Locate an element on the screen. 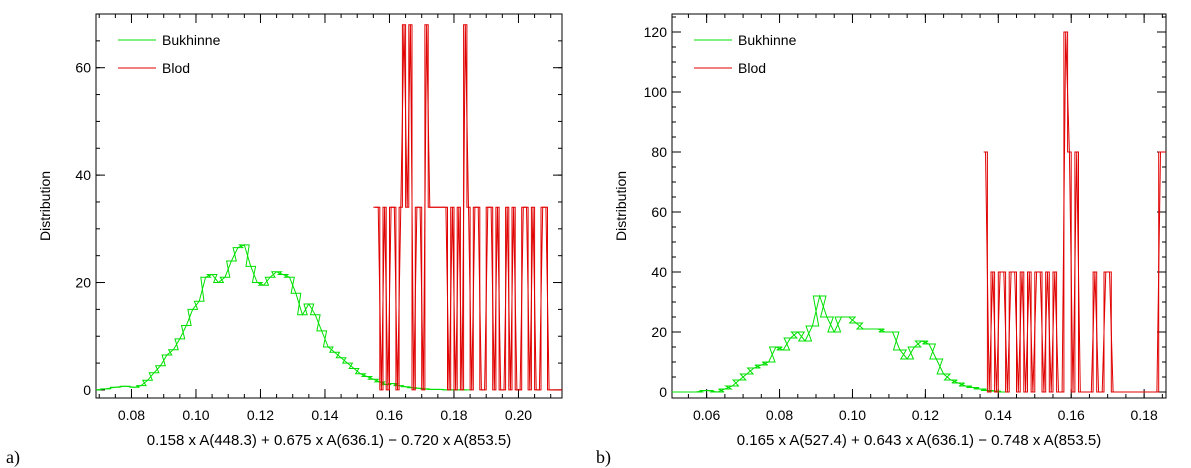  series-bukhinne-step-line is located at coordinates (840, 344).